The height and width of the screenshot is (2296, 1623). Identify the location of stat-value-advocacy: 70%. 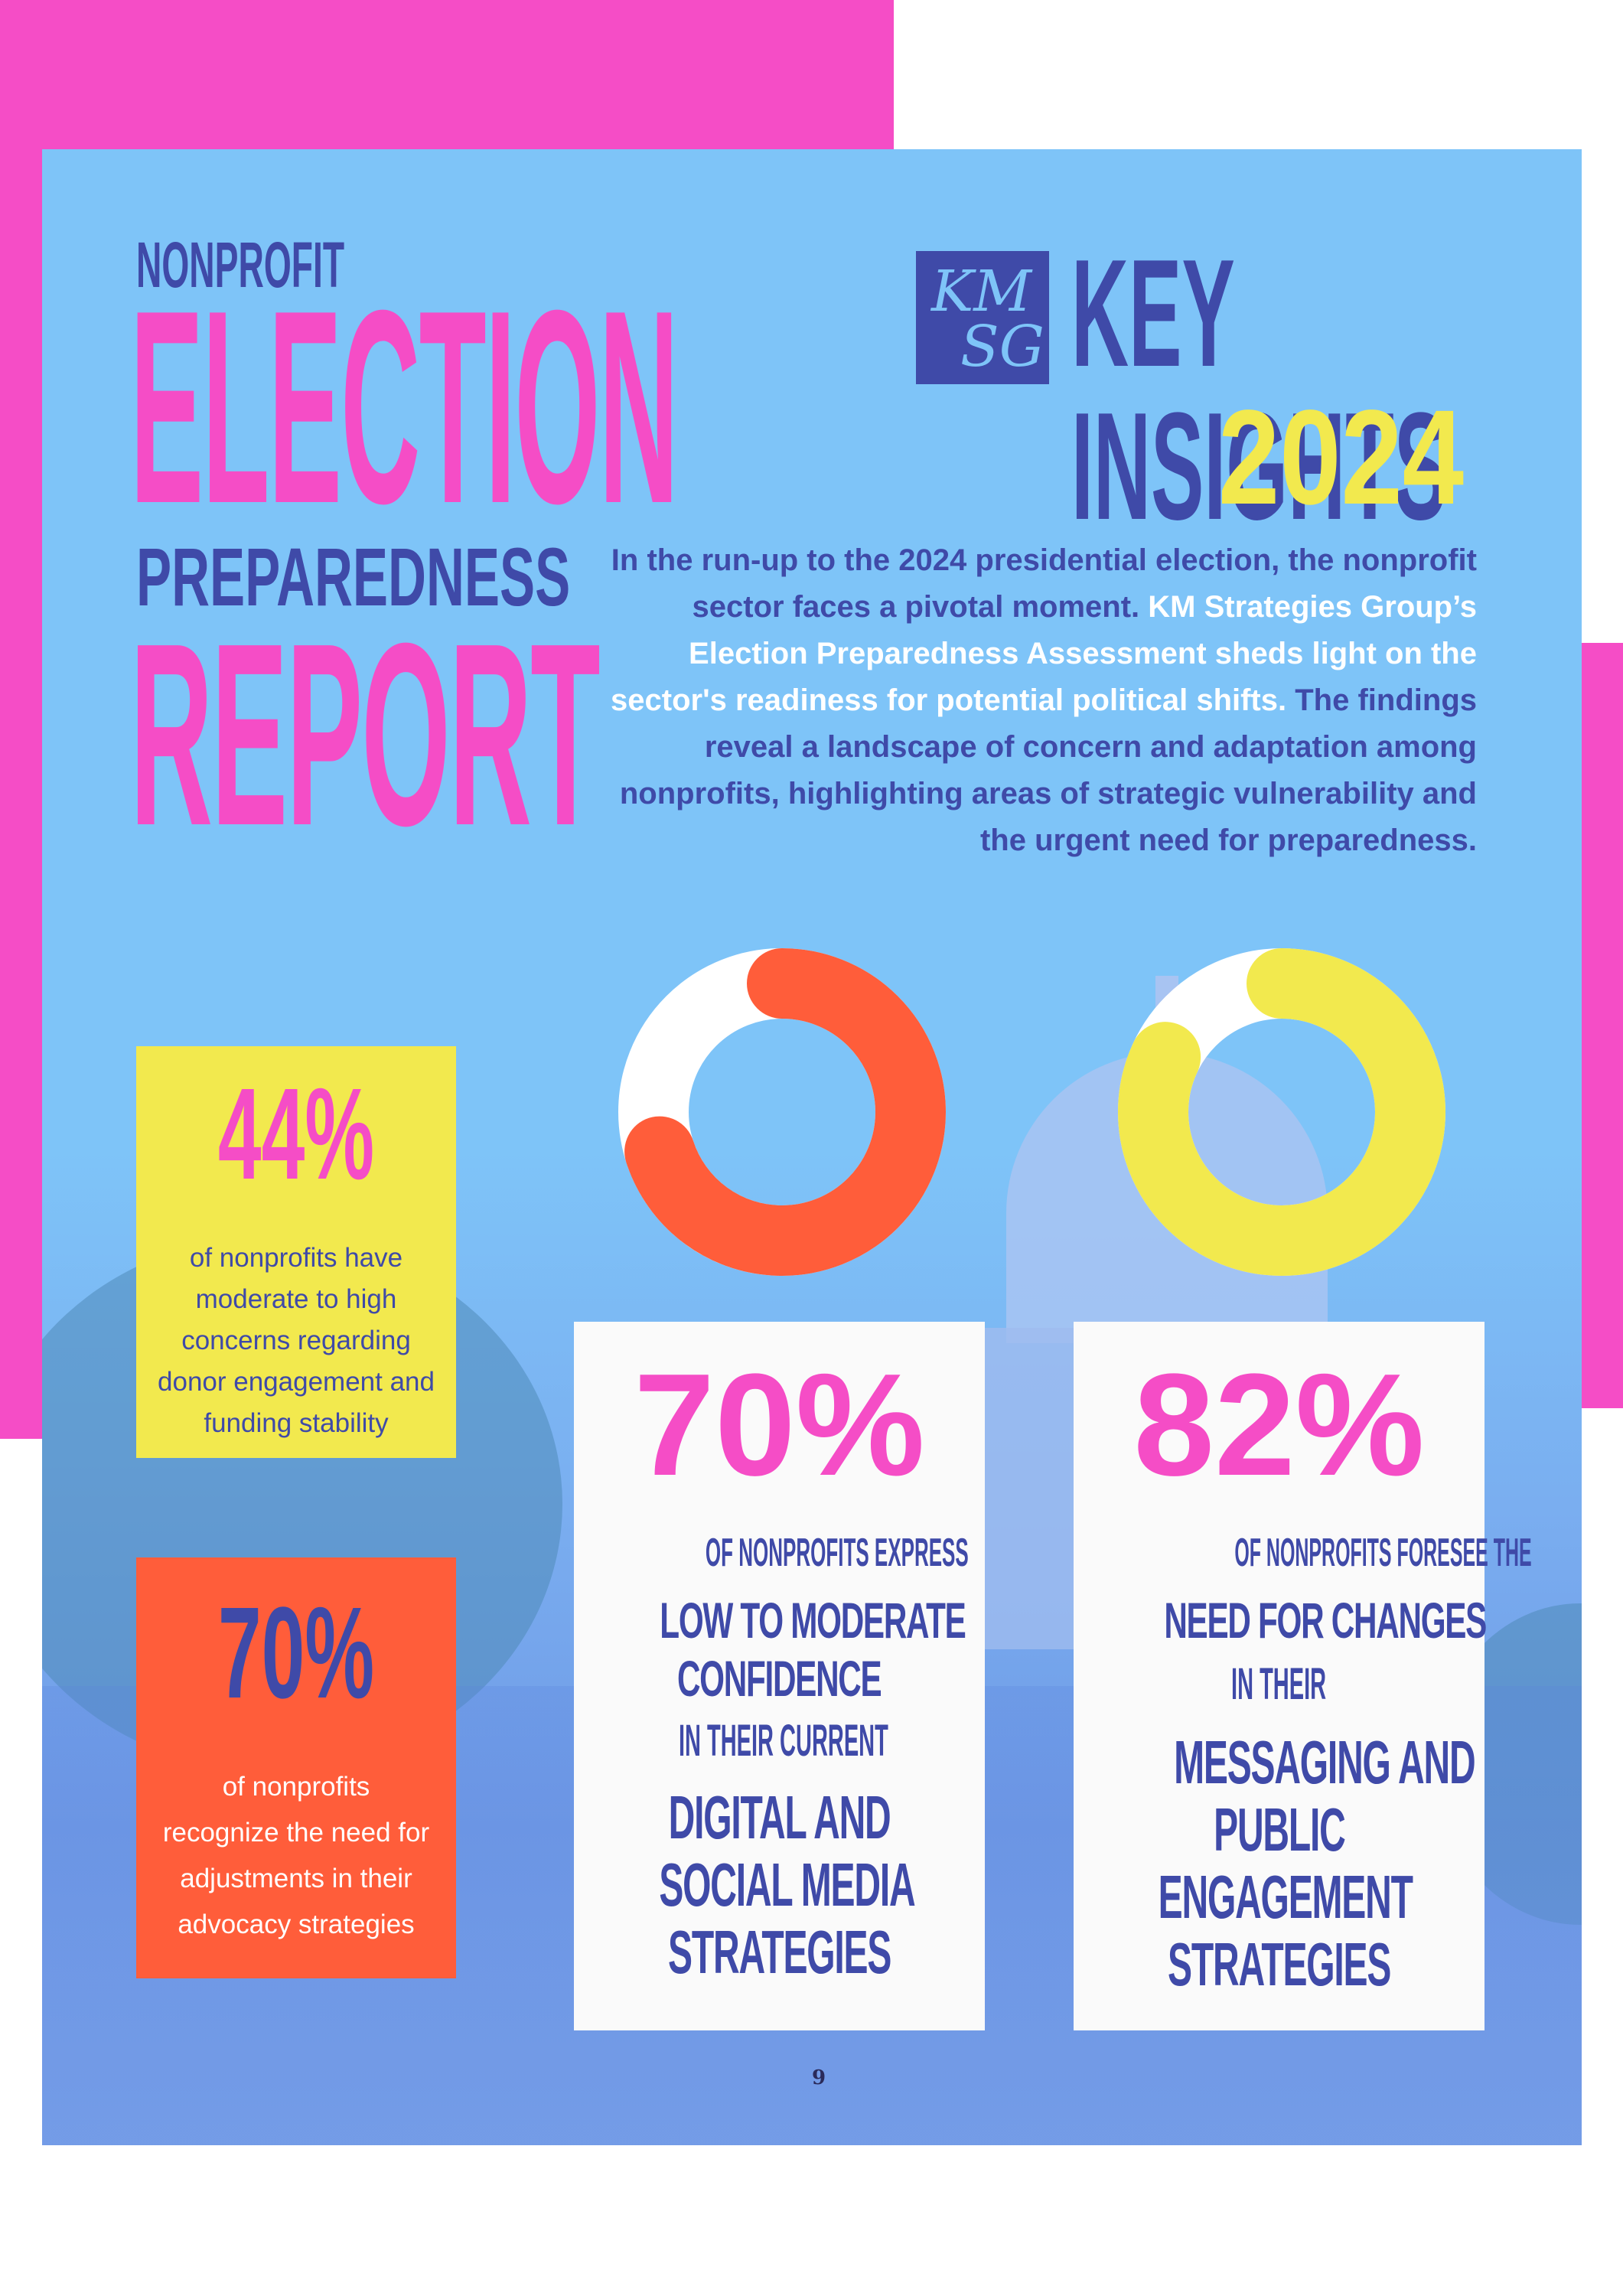
(296, 1653).